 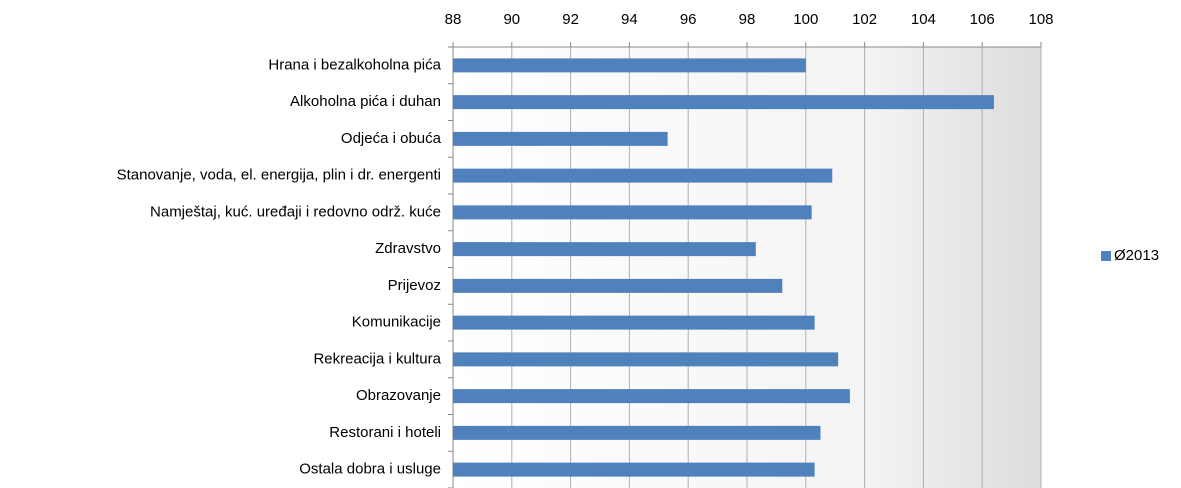 What do you see at coordinates (377, 358) in the screenshot?
I see `y-tick-label: Rekreacija i kultura` at bounding box center [377, 358].